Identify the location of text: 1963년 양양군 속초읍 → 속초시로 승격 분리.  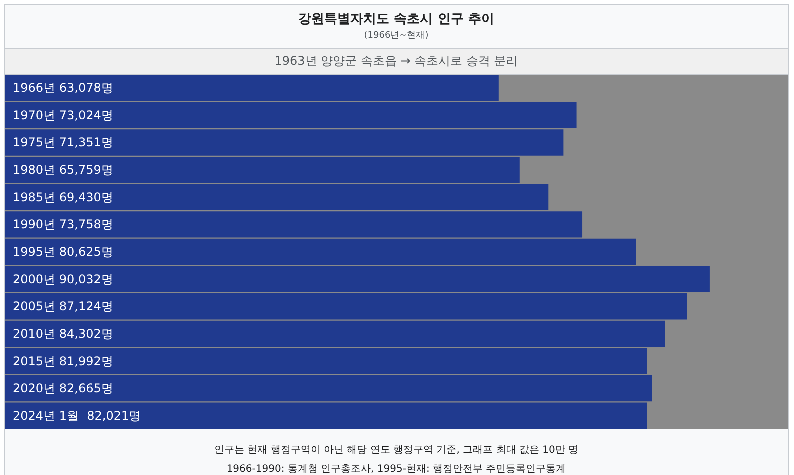
(396, 62).